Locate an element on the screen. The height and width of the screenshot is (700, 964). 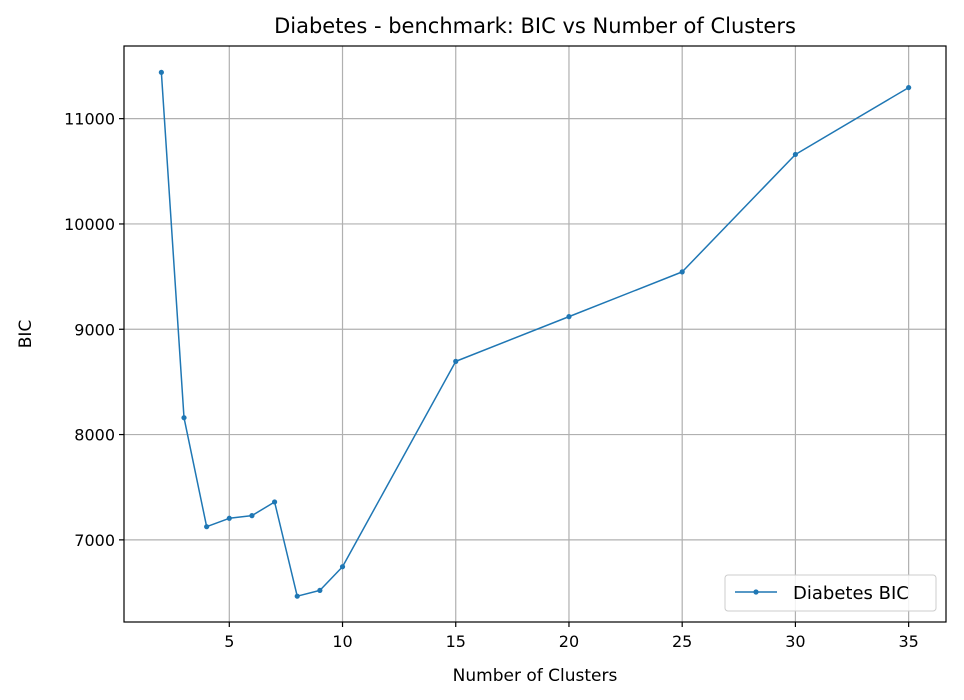
legend-box is located at coordinates (830, 593).